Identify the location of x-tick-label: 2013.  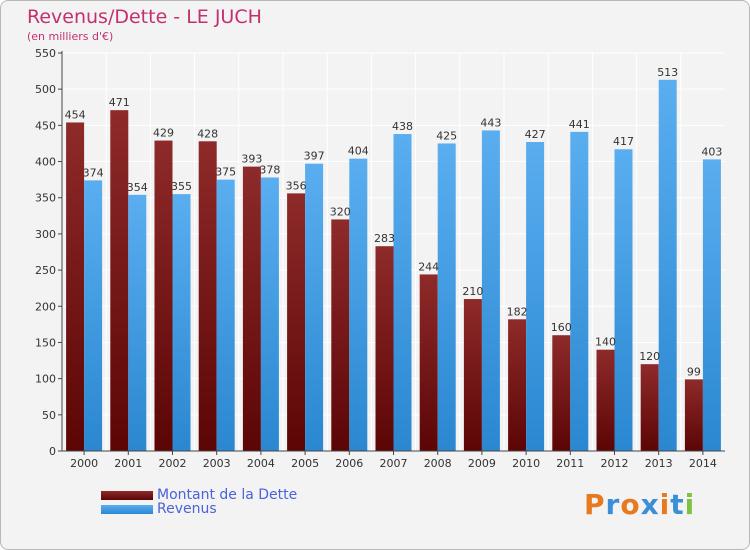
(659, 463).